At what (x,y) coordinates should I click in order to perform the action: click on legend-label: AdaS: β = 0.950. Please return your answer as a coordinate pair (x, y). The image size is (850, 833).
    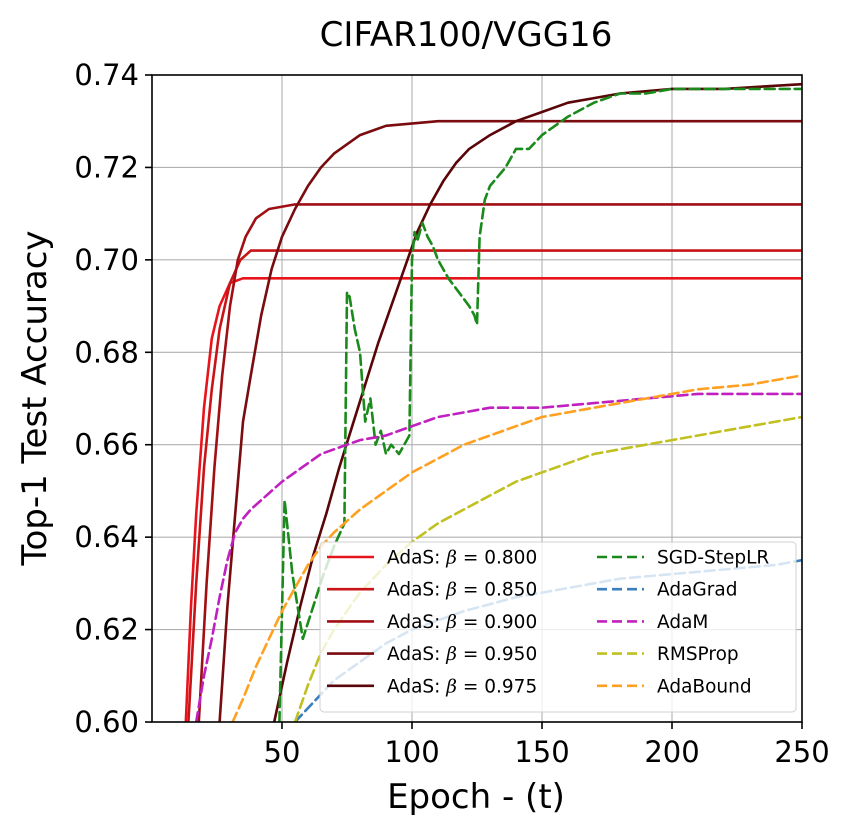
    Looking at the image, I should click on (462, 654).